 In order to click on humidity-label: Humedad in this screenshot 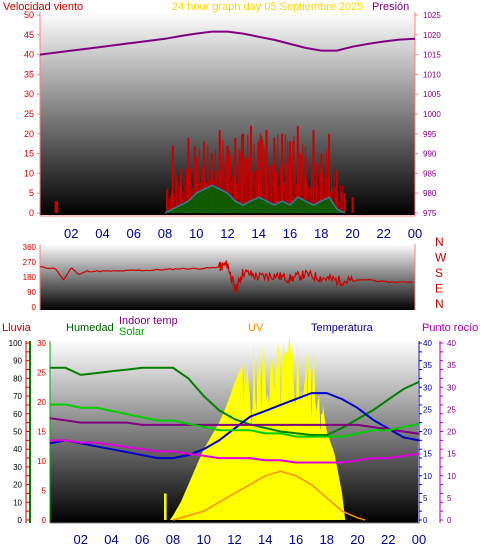, I will do `click(90, 328)`.